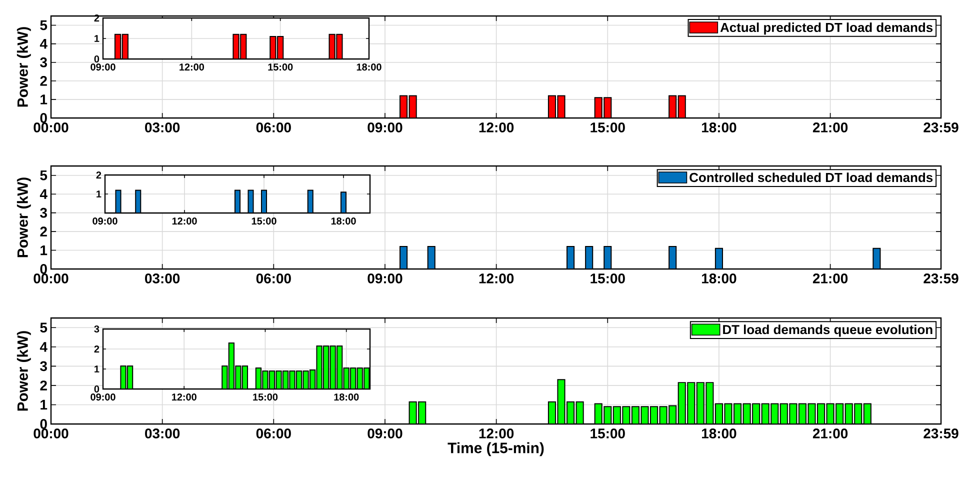 This screenshot has width=963, height=484. What do you see at coordinates (827, 330) in the screenshot?
I see `legend-label: DT load demands queue evolution` at bounding box center [827, 330].